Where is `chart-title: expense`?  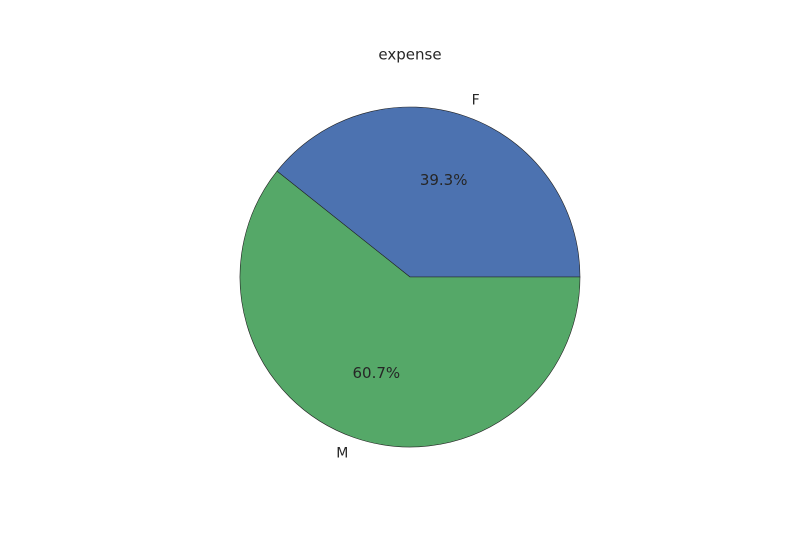
chart-title: expense is located at coordinates (409, 55).